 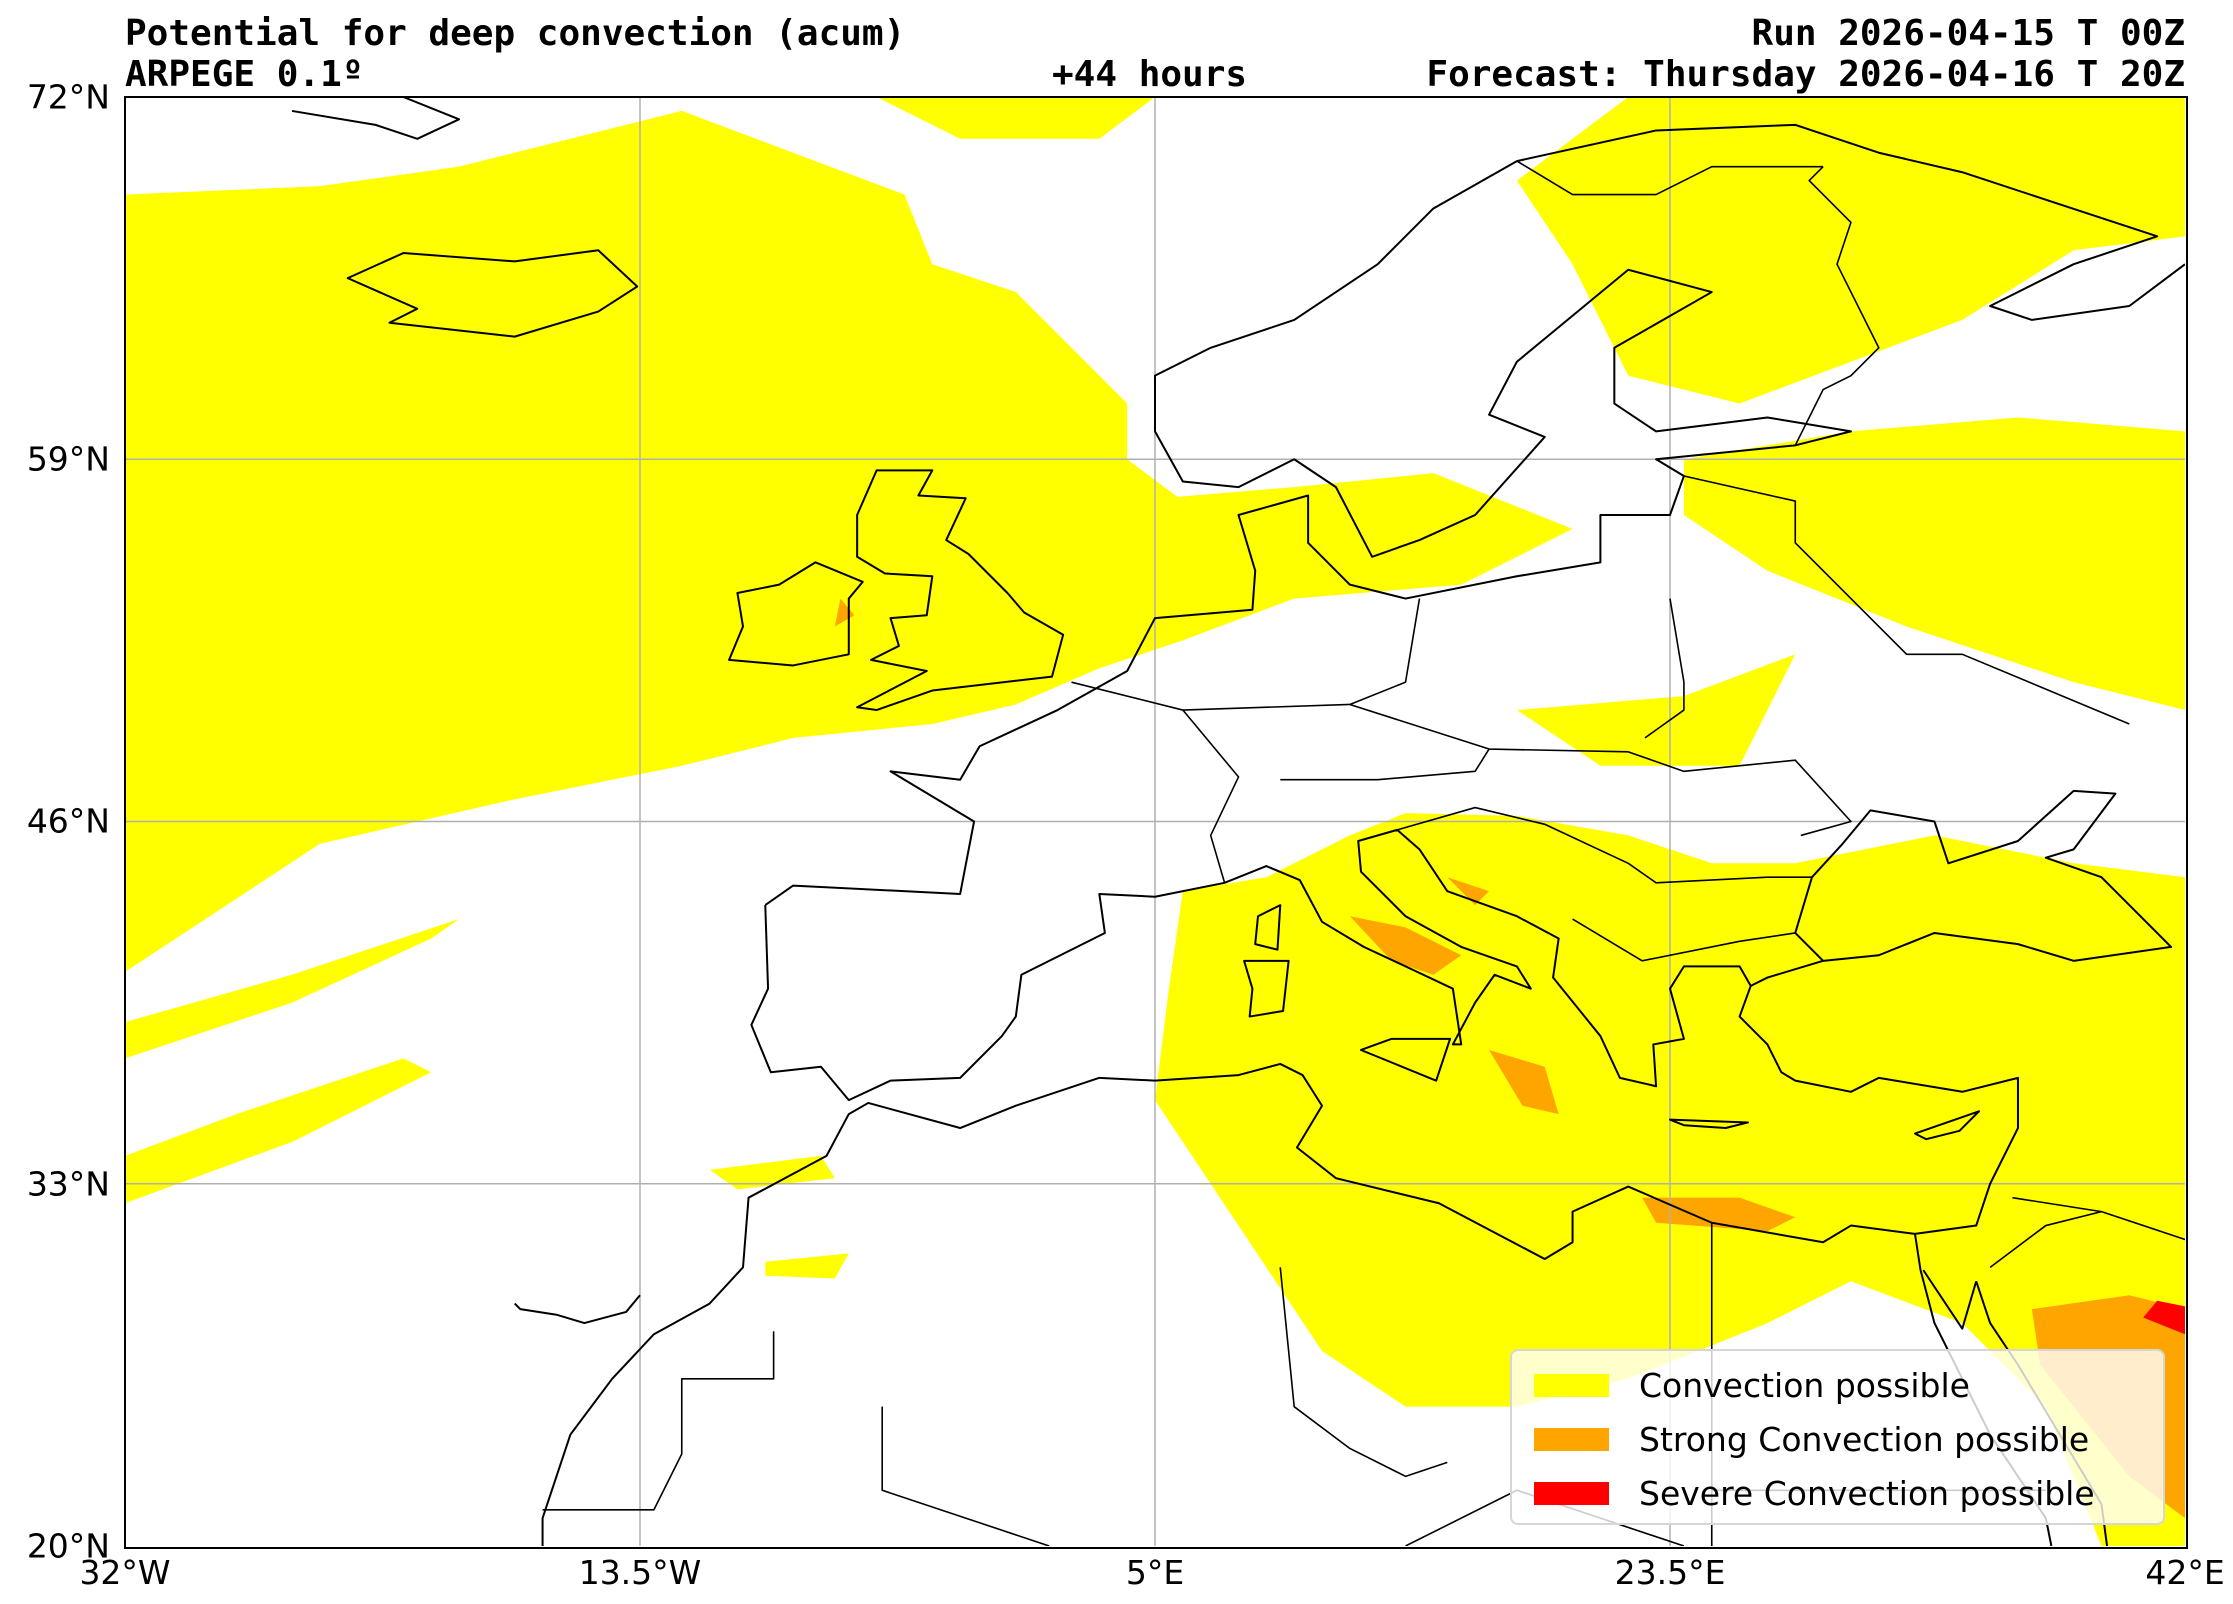 What do you see at coordinates (1968, 33) in the screenshot?
I see `run-time: Run 2026-04-15 T 00Z` at bounding box center [1968, 33].